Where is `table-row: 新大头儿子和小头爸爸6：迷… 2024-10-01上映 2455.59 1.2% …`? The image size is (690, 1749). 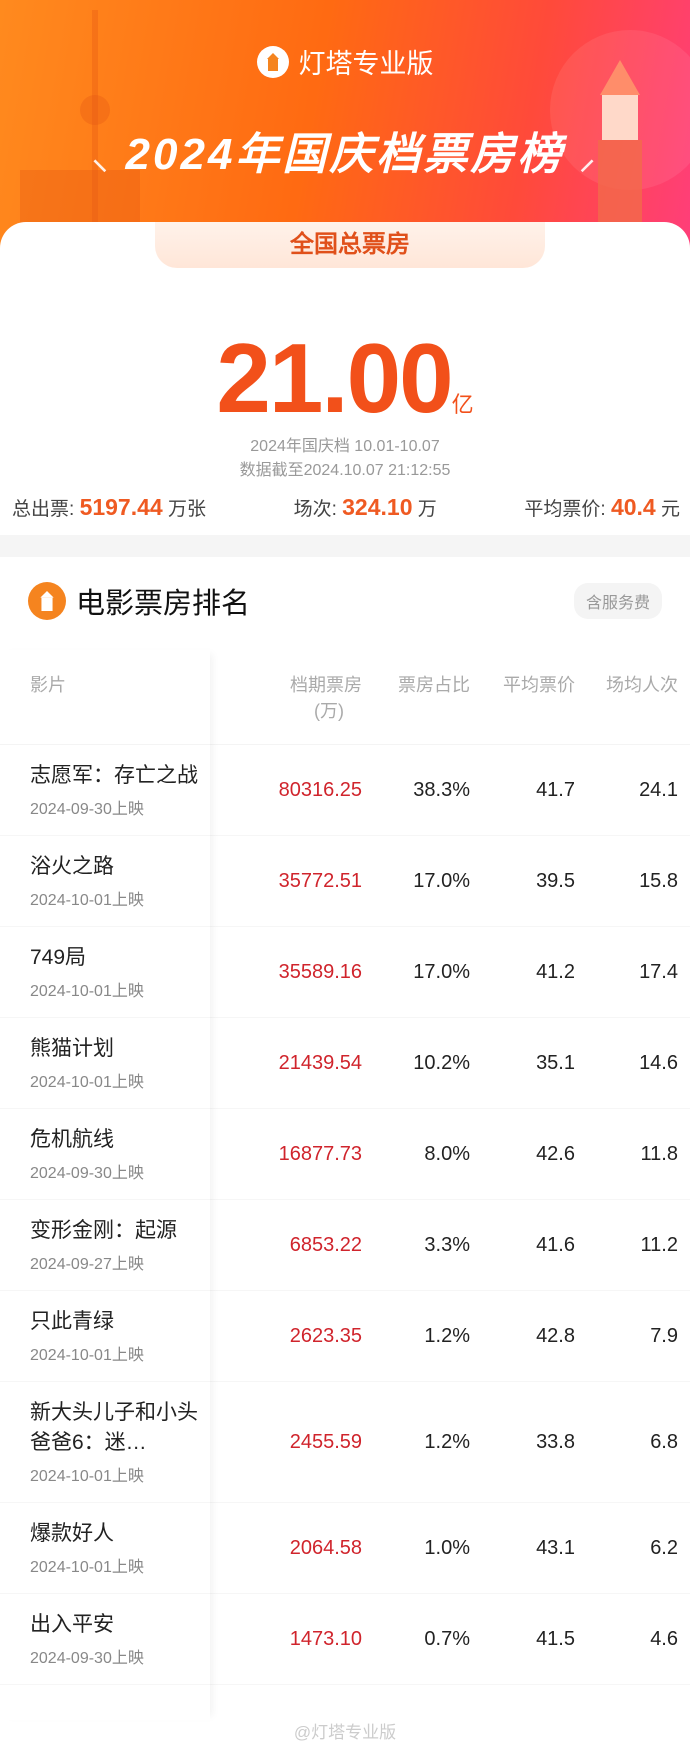 table-row: 新大头儿子和小头爸爸6：迷… 2024-10-01上映 2455.59 1.2% … is located at coordinates (345, 1442).